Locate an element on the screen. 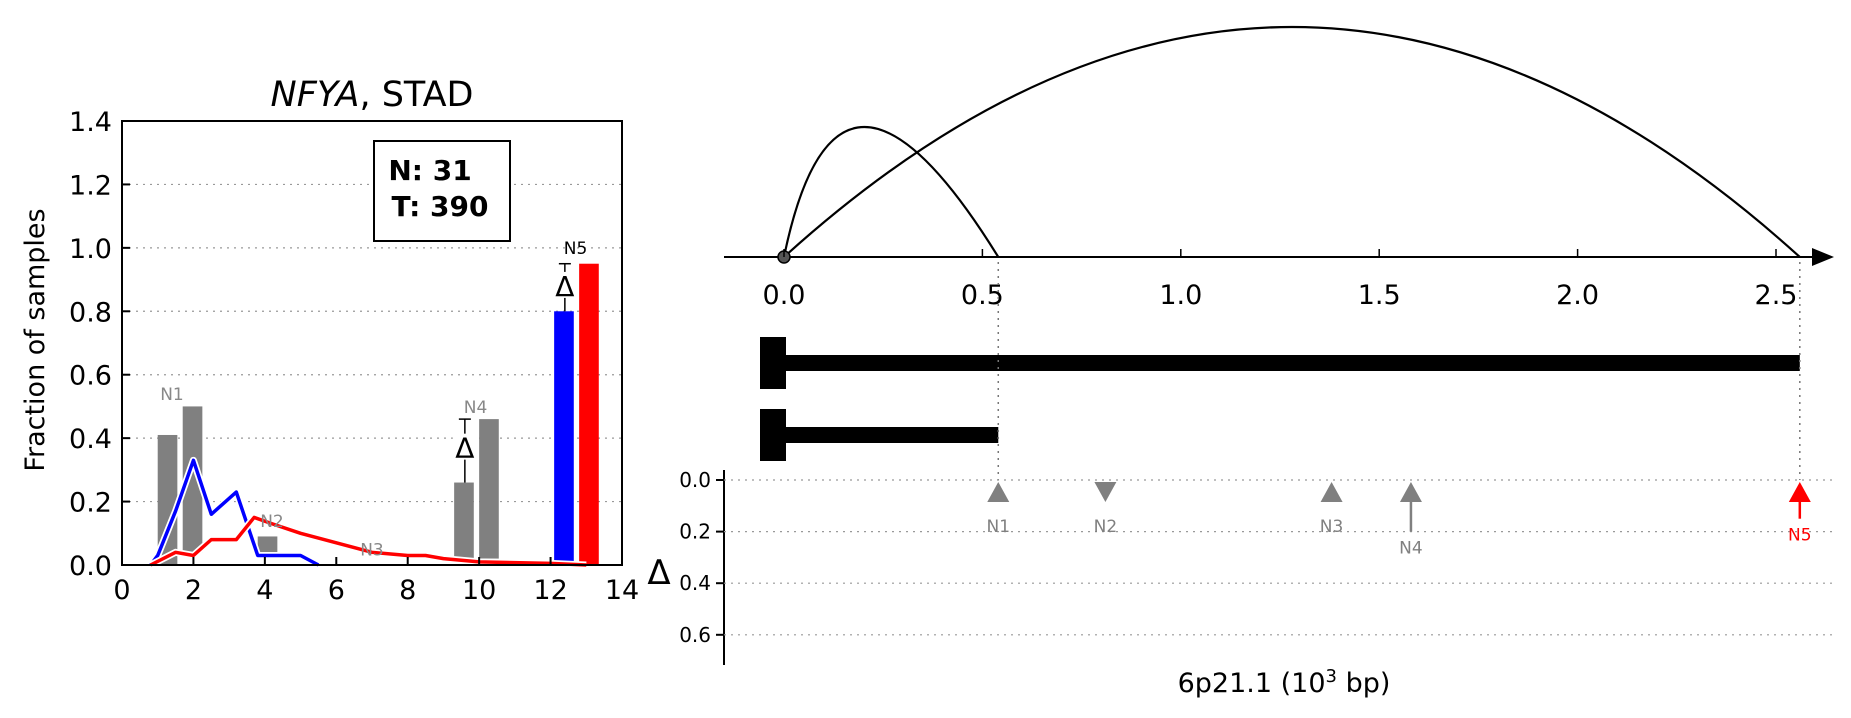 The width and height of the screenshot is (1851, 718). x-tick-label: 6 is located at coordinates (336, 590).